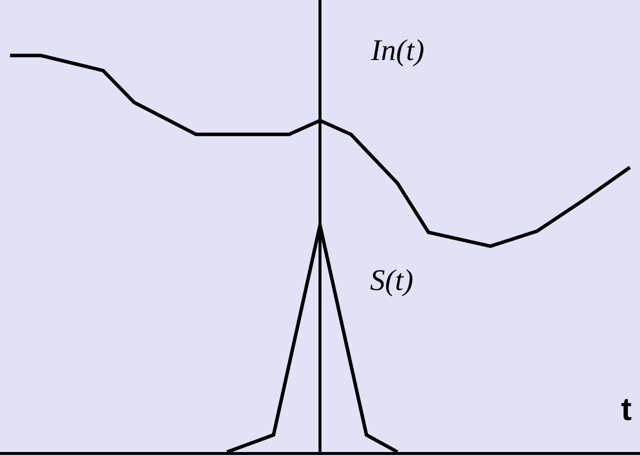 Image resolution: width=640 pixels, height=456 pixels. What do you see at coordinates (392, 280) in the screenshot?
I see `series-label: S(t)` at bounding box center [392, 280].